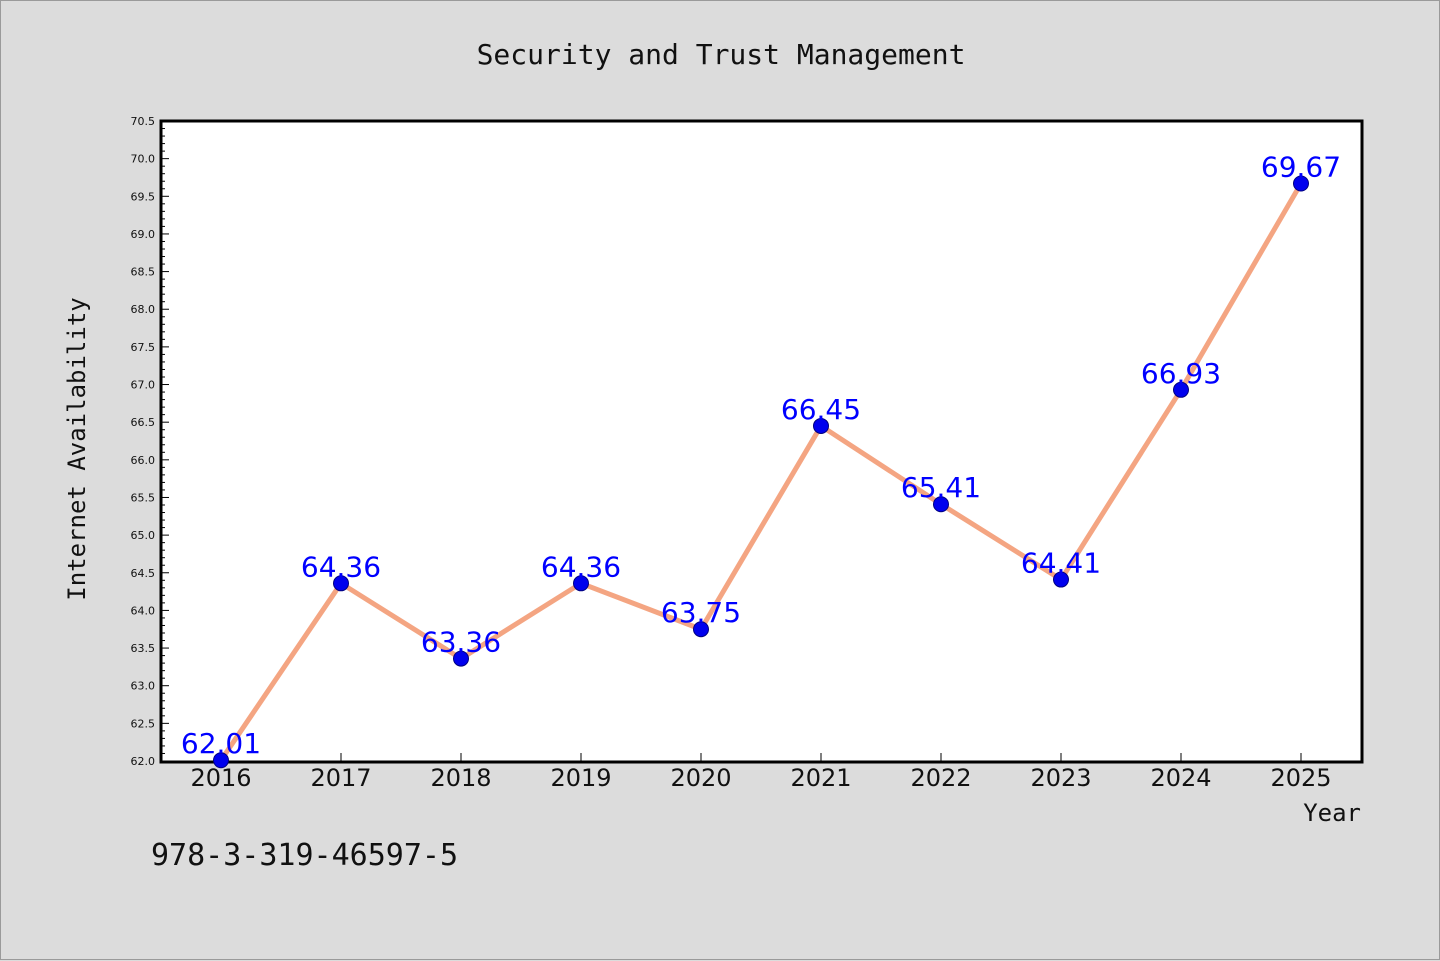  I want to click on x-tick-label: 2024, so click(1180, 778).